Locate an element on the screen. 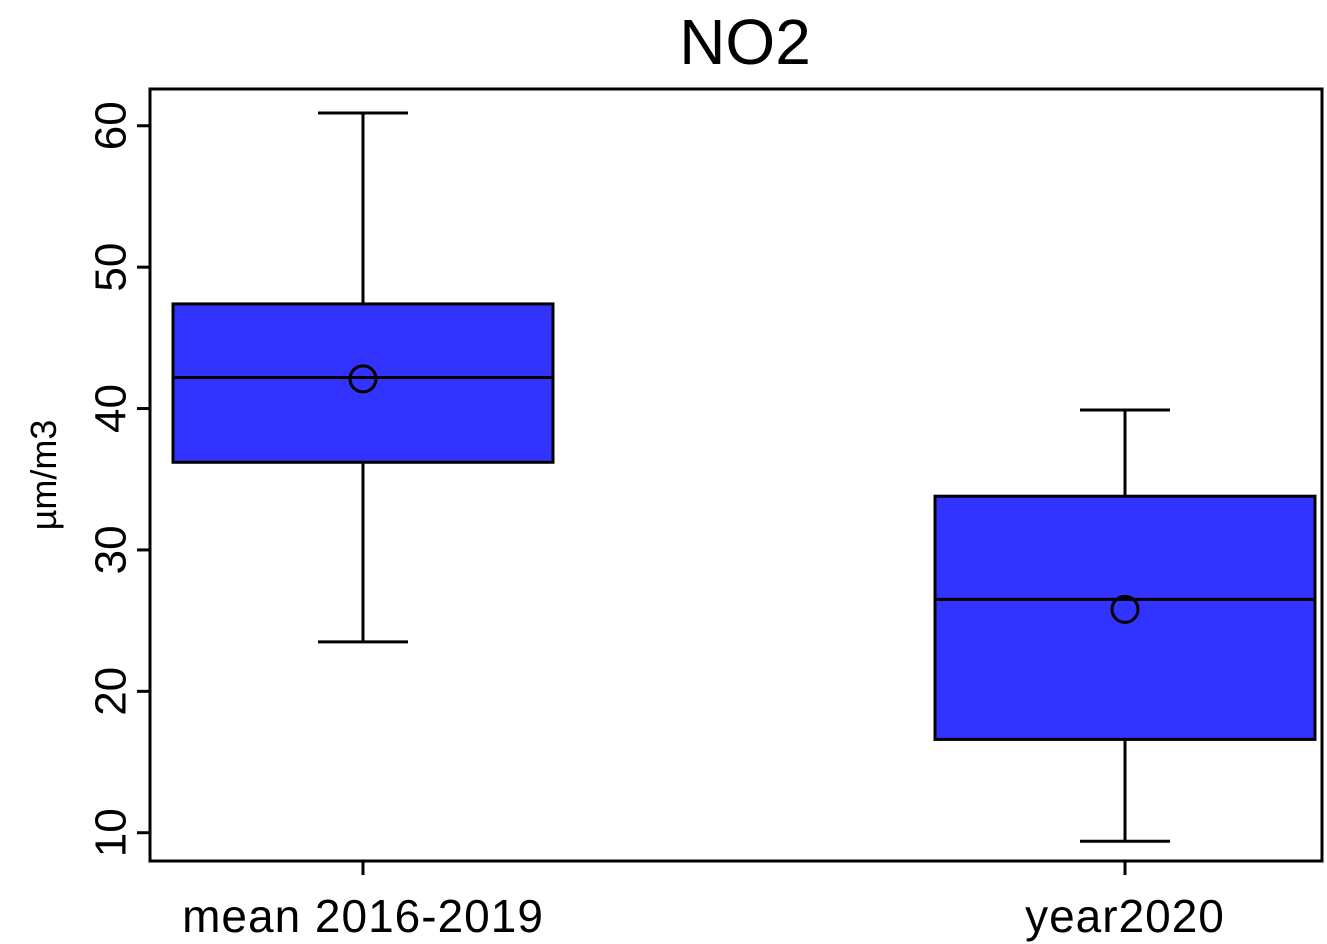  y-tick-label: 50 is located at coordinates (110, 267).